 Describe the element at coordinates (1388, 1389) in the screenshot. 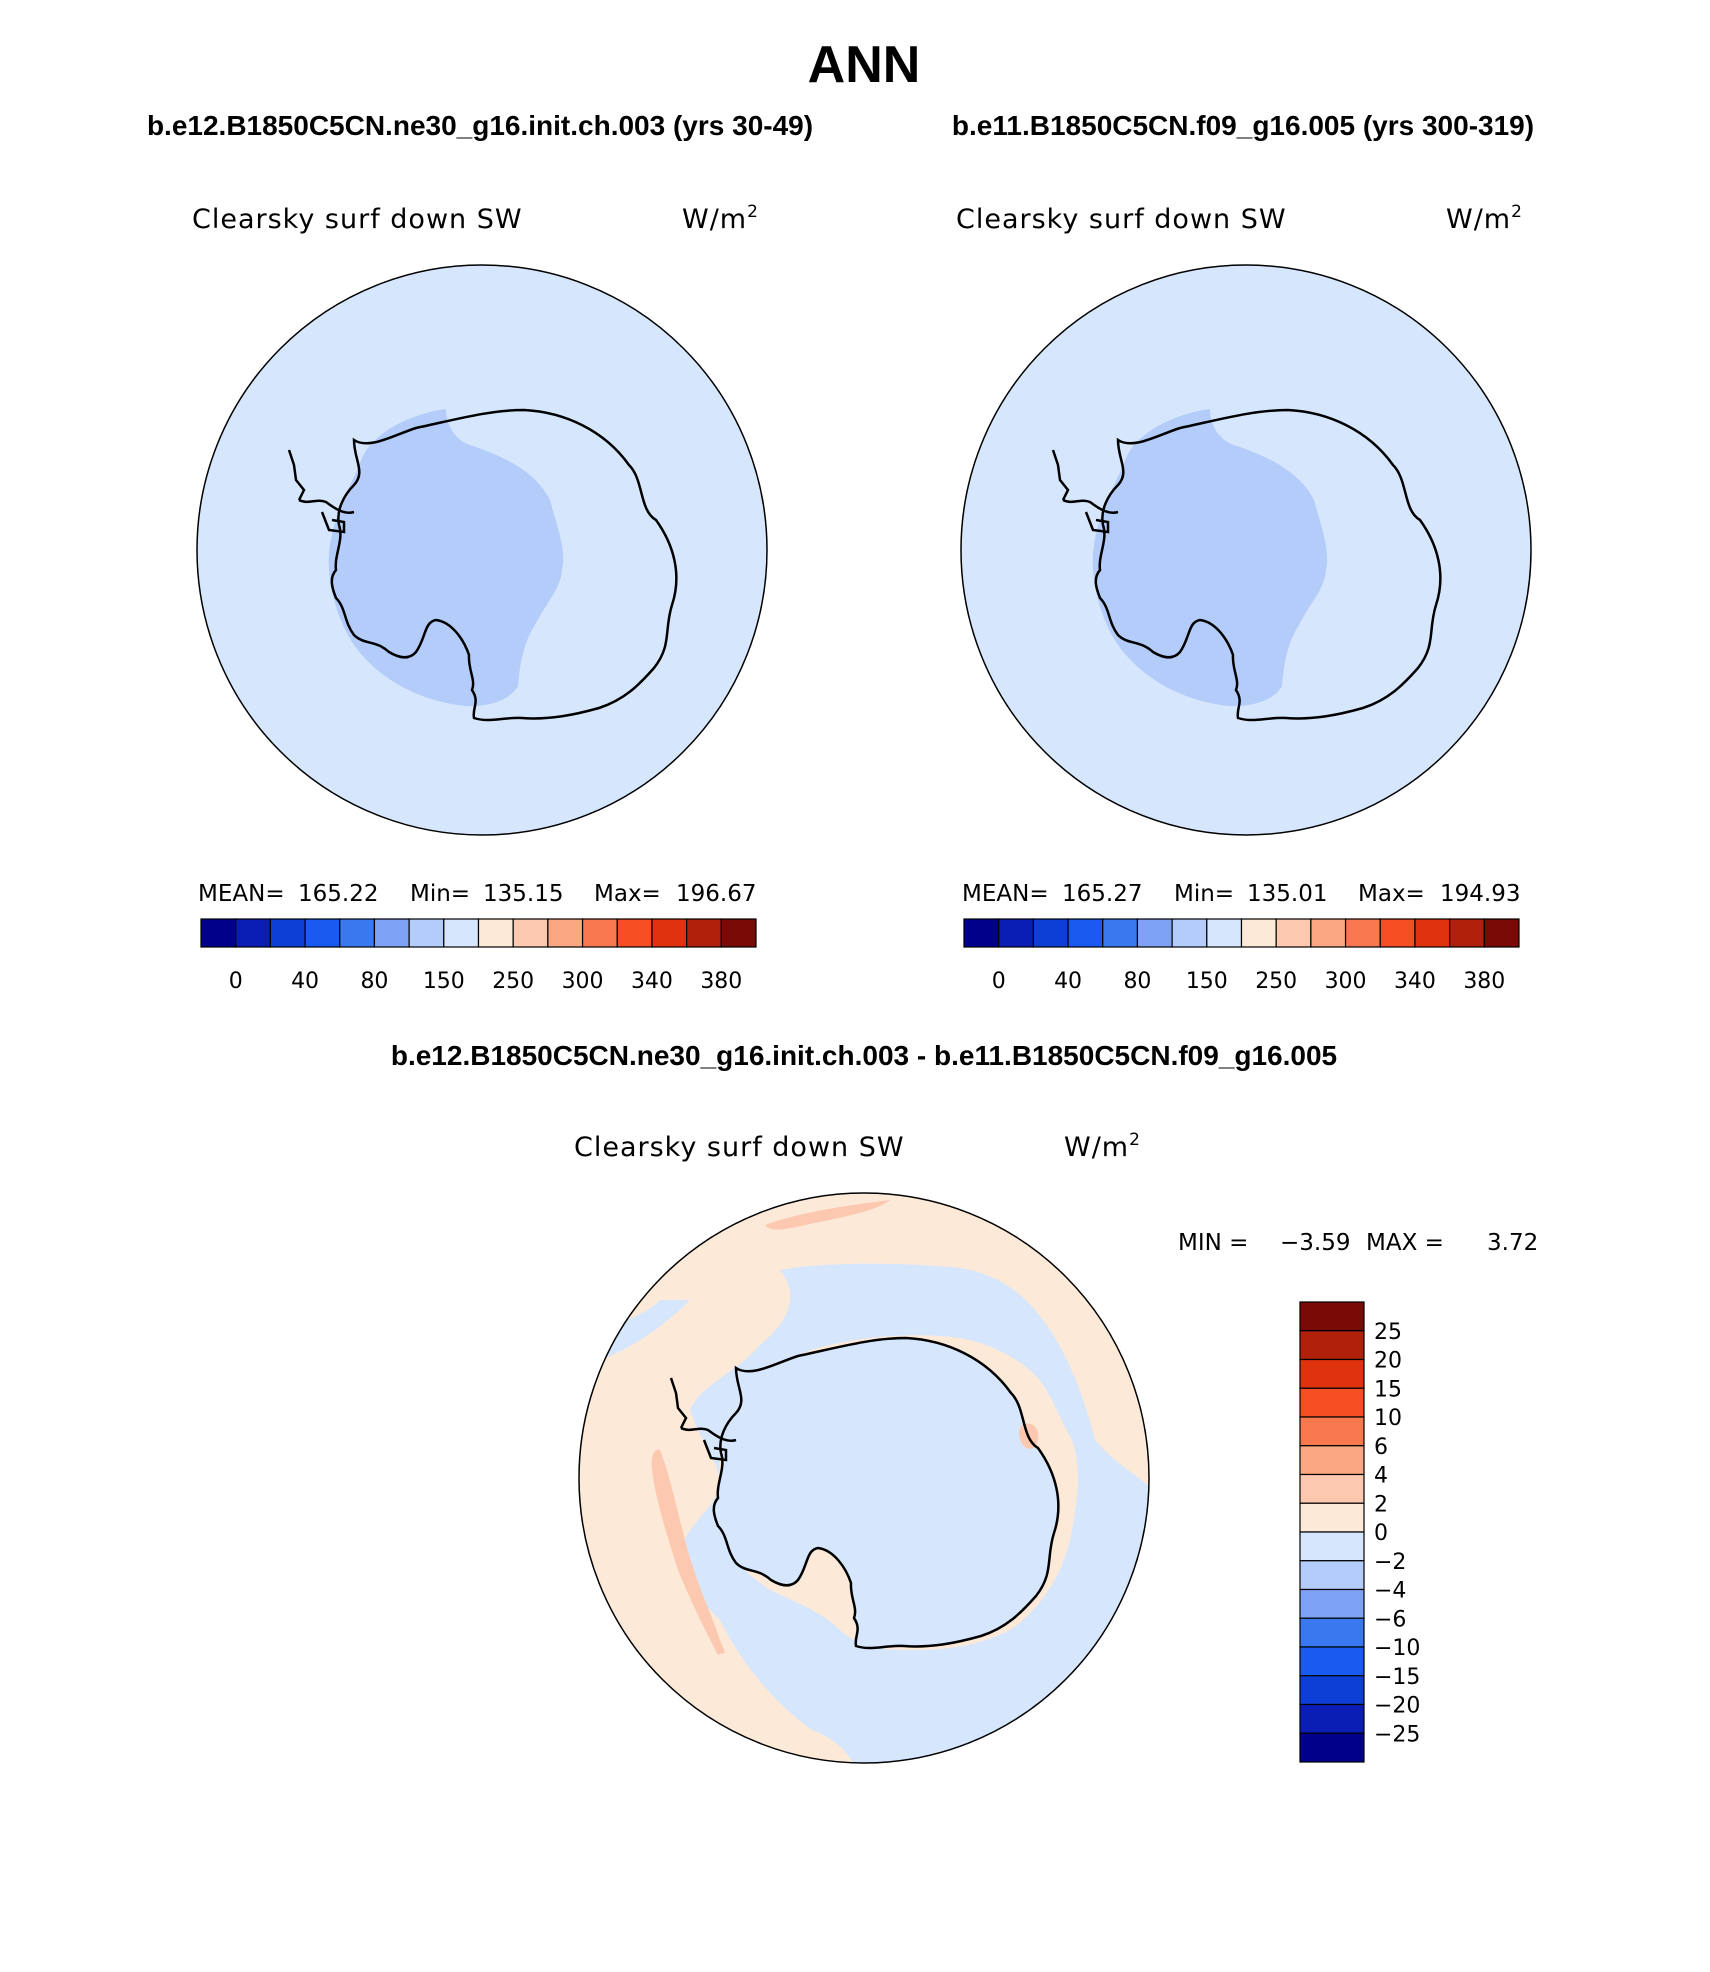

I see `panel-c-colorbar-tick-label: 15` at that location.